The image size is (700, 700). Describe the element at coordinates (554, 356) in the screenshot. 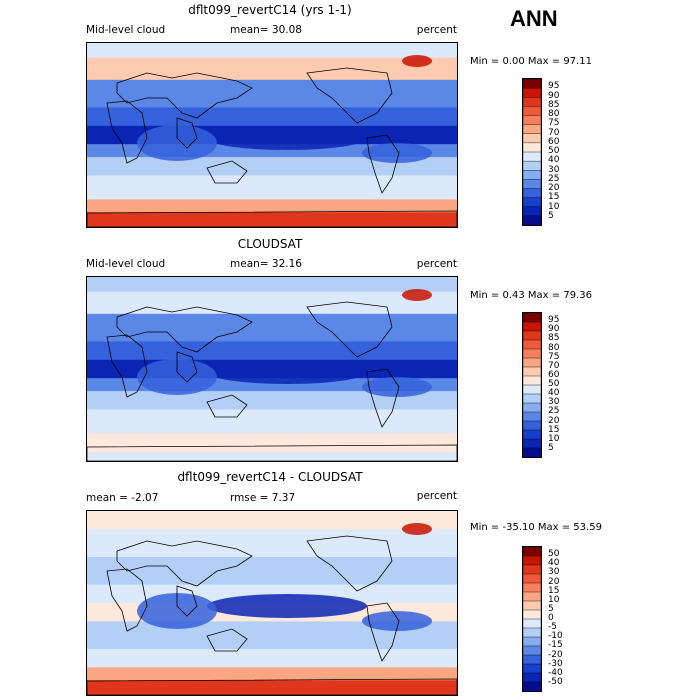

I see `colorbar-tick-label: 75` at that location.